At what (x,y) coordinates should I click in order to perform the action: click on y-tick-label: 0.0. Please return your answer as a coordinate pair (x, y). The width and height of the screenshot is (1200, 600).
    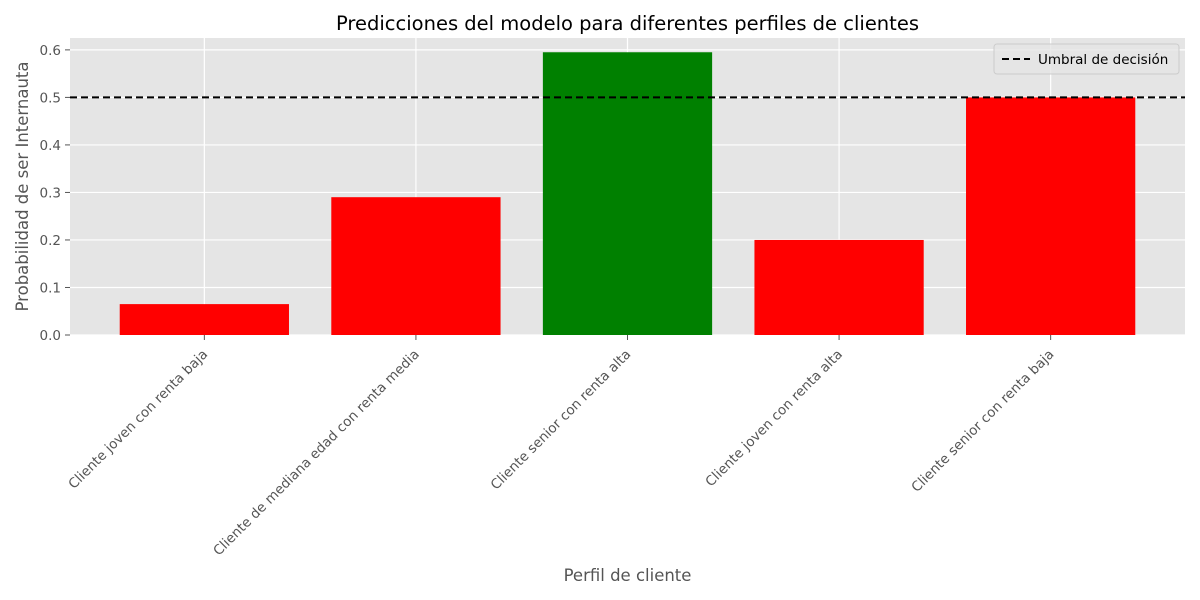
    Looking at the image, I should click on (50, 336).